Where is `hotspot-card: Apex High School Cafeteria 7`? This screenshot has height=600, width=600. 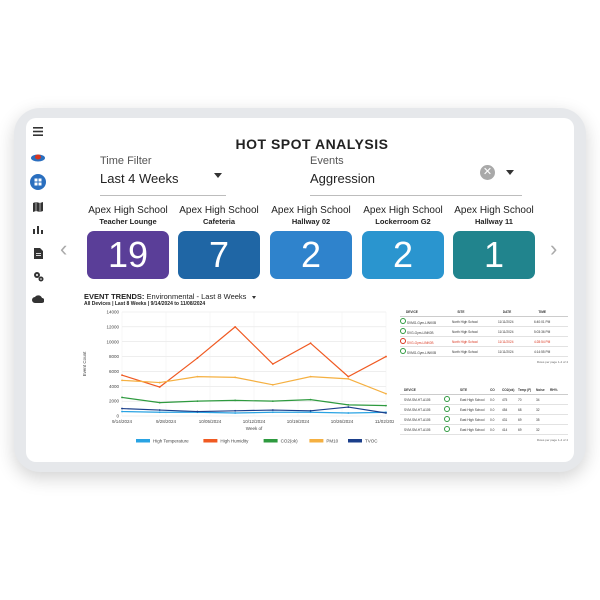 hotspot-card: Apex High School Cafeteria 7 is located at coordinates (219, 242).